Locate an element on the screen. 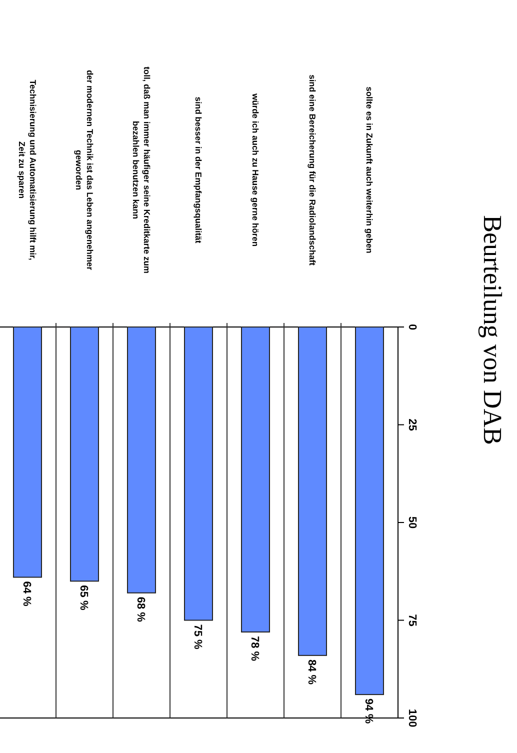 The image size is (517, 753). x-tick-label: sind besser in der Empfangsqualität is located at coordinates (199, 170).